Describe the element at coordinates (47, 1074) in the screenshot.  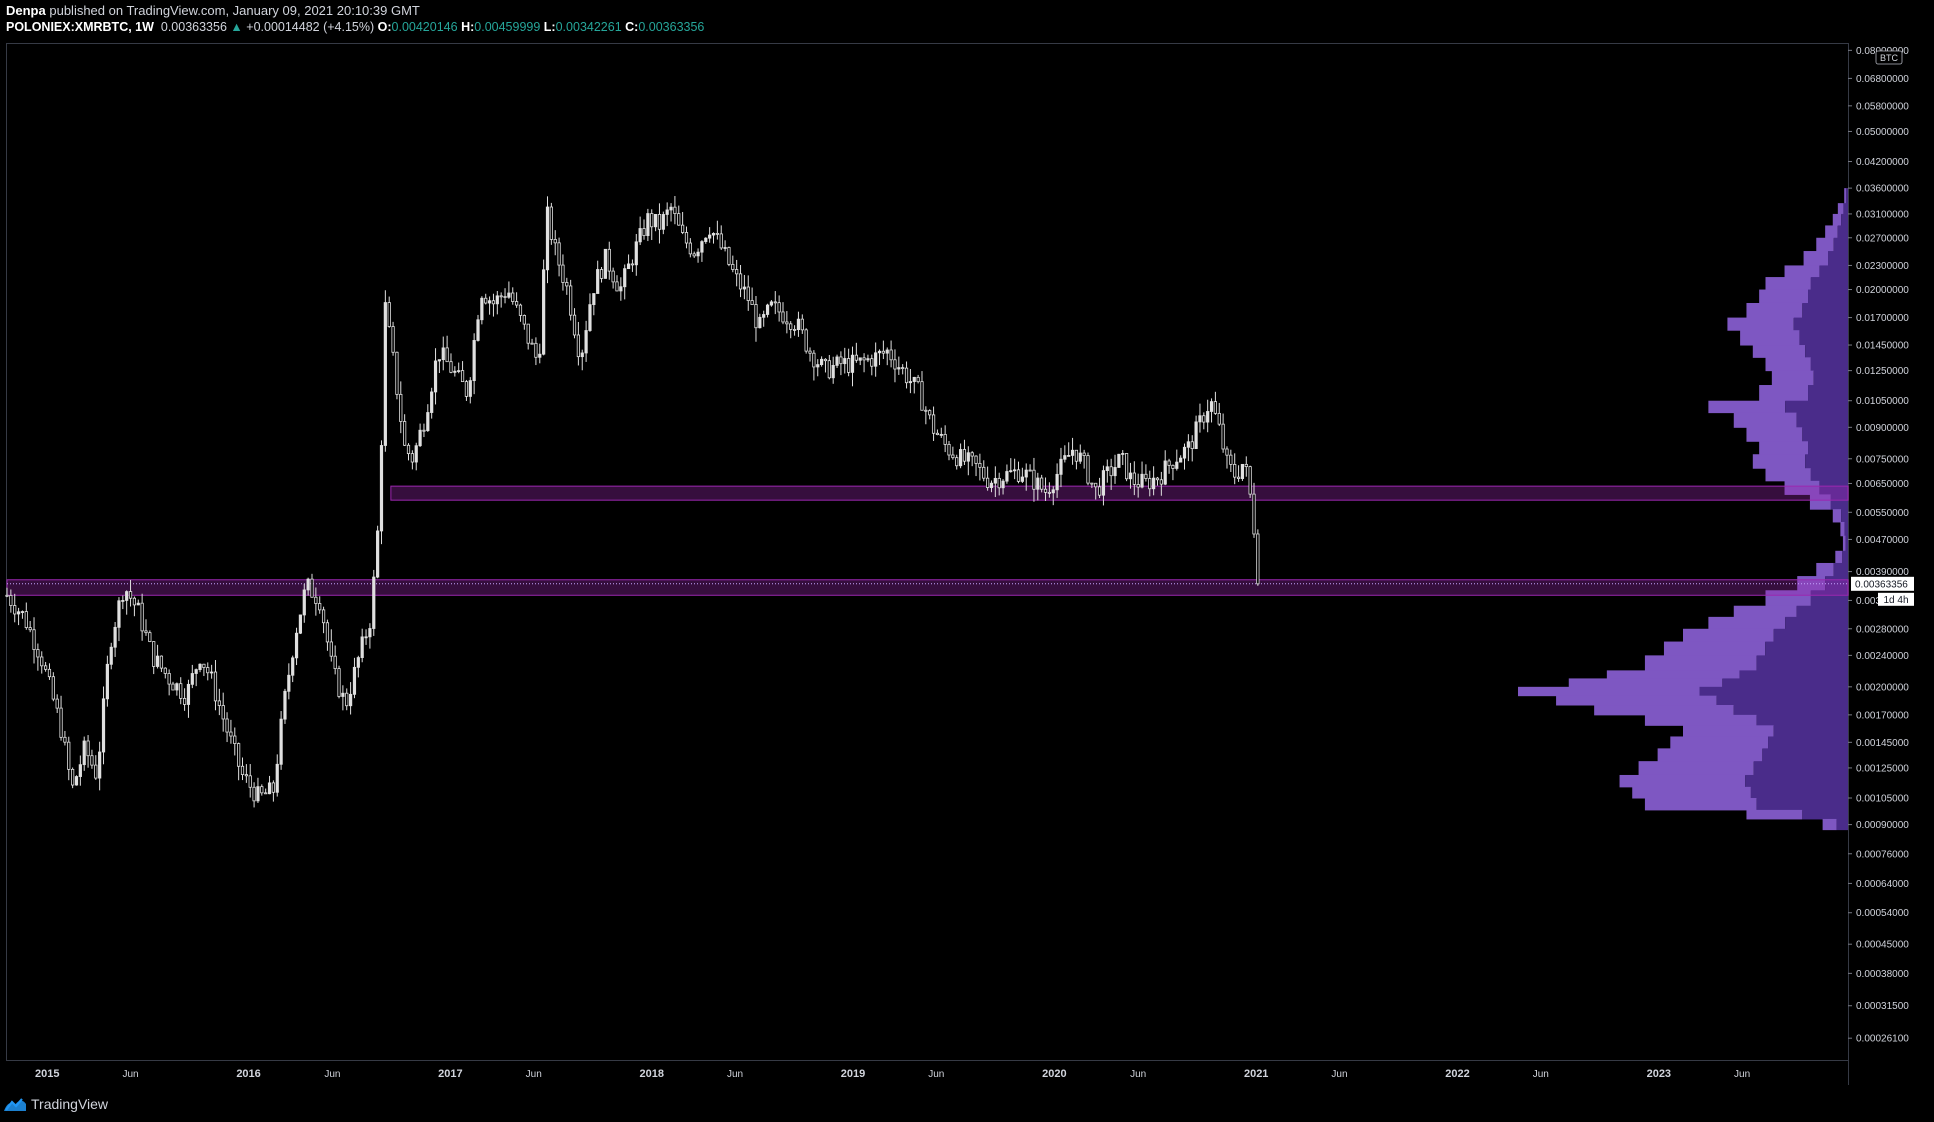
I see `time-tick-label: 2015` at that location.